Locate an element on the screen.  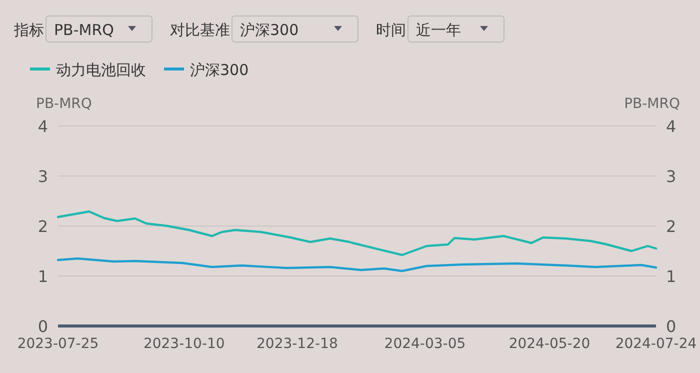
dropdown-field: 近一年 is located at coordinates (456, 29).